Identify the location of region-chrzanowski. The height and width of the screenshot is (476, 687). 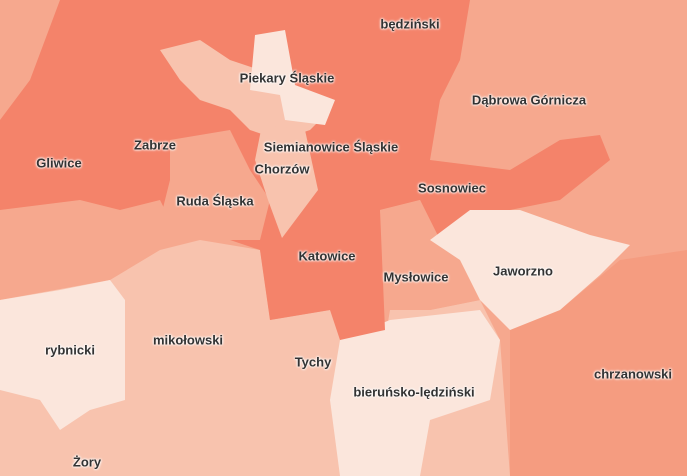
(598, 363).